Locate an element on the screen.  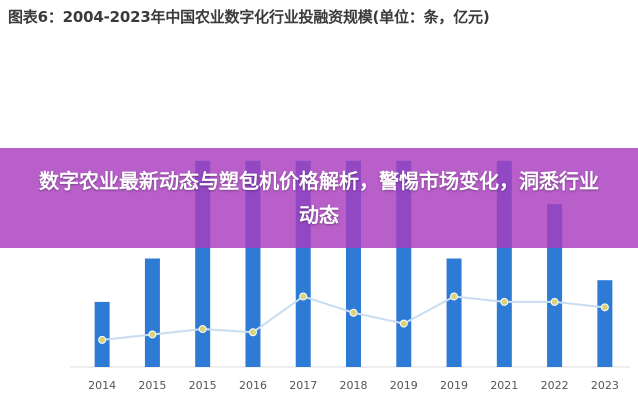
headline-text: 数字农业最新动态与塑包机价格解析，警惕市场变化，洞悉行业动态 is located at coordinates (319, 198).